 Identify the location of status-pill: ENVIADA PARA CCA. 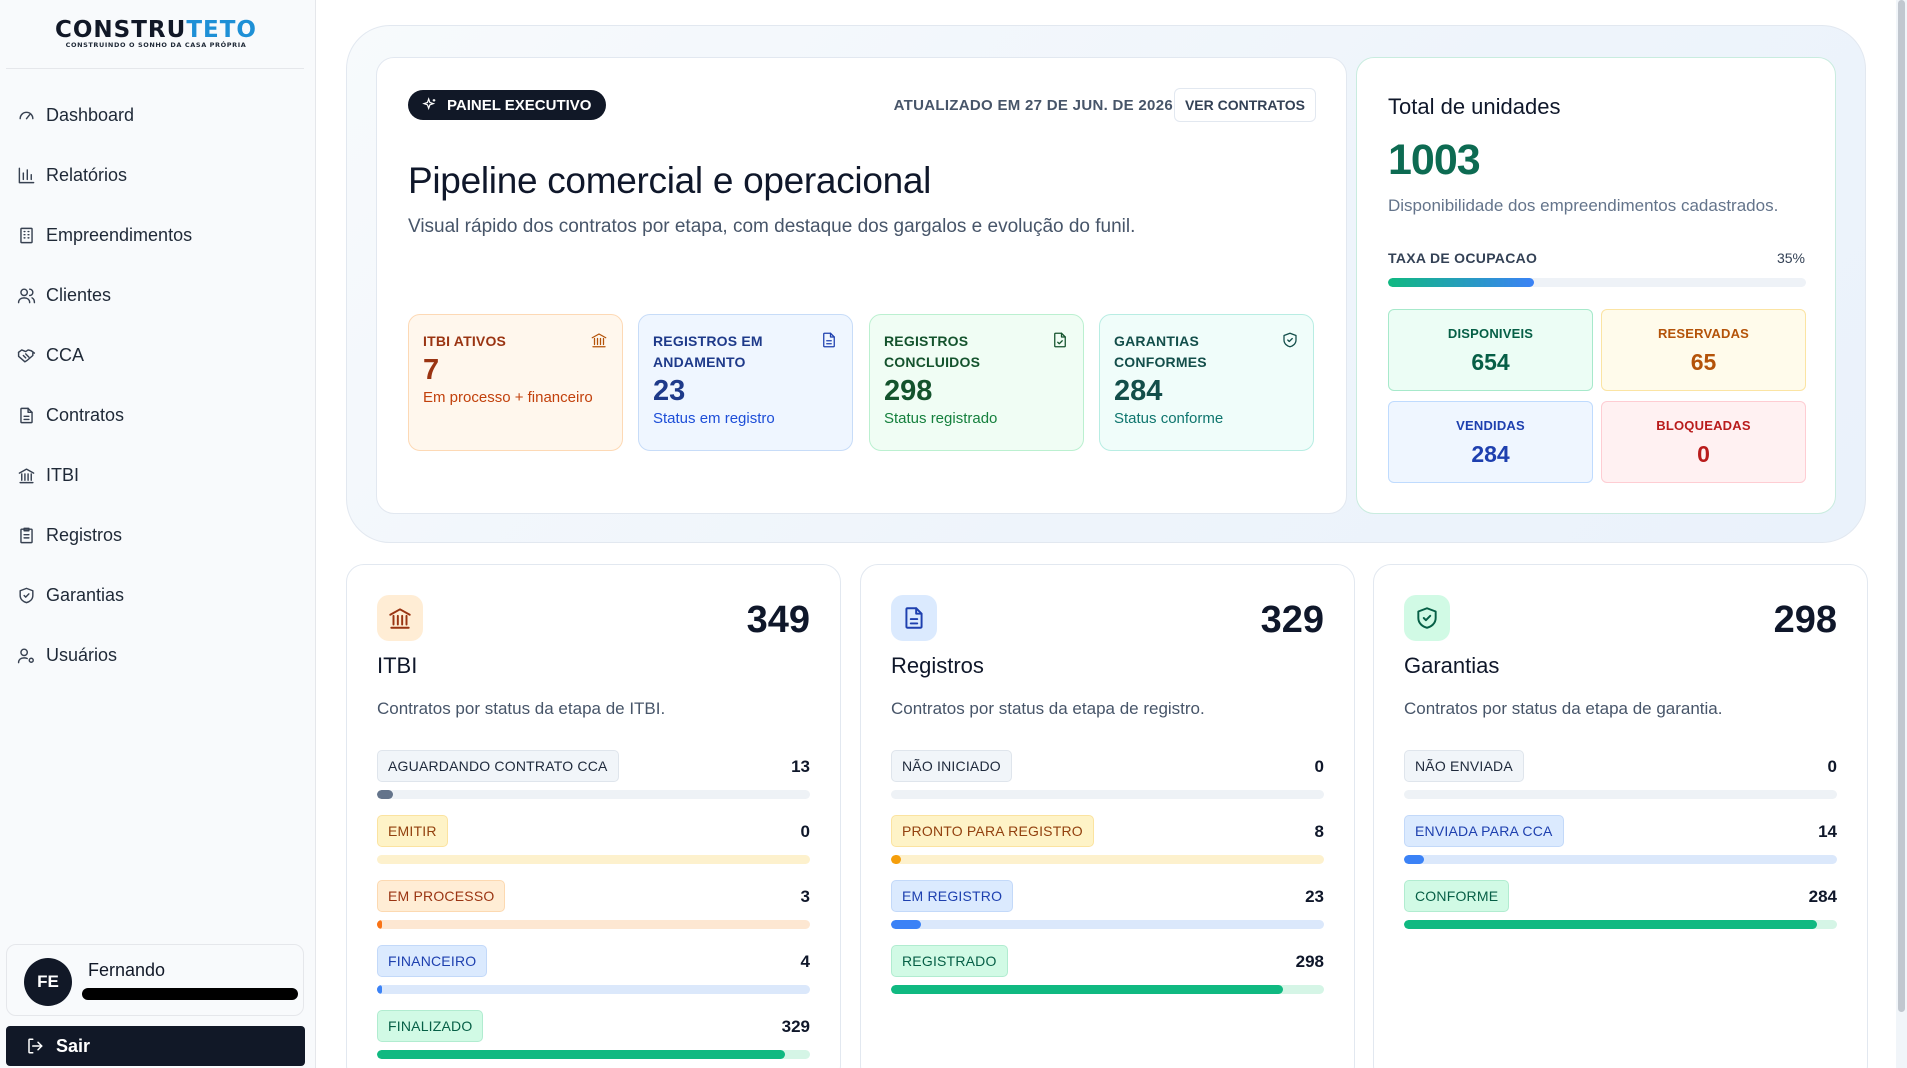
(1484, 831).